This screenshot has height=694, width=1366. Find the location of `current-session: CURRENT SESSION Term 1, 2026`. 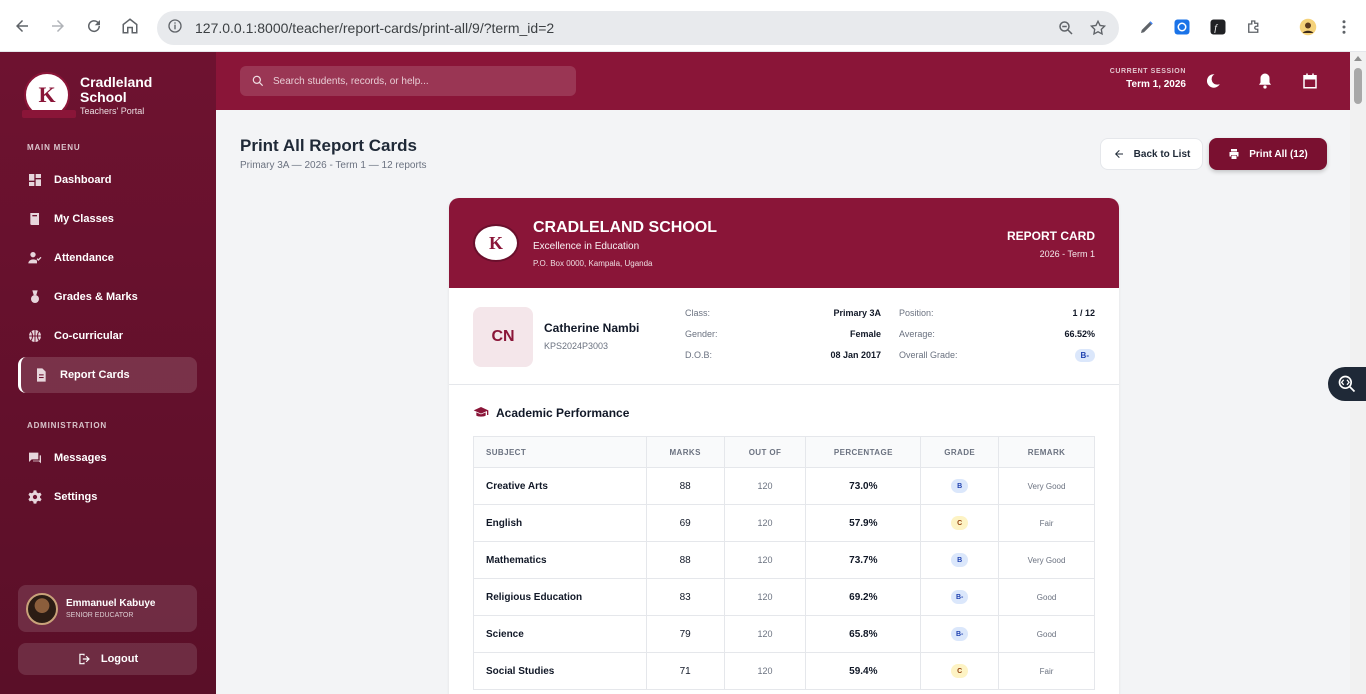

current-session: CURRENT SESSION Term 1, 2026 is located at coordinates (1148, 79).